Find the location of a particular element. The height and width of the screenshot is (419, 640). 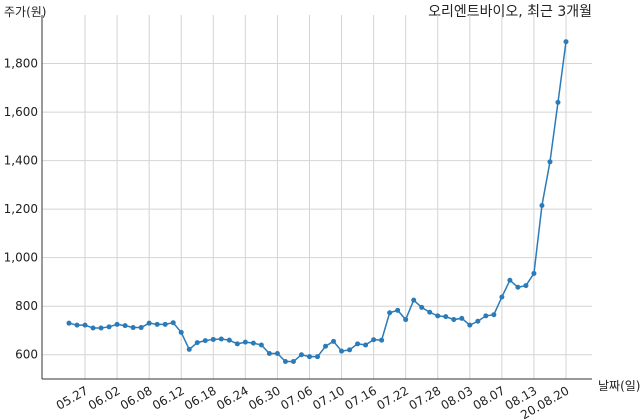

chart-title: 오리엔트바이오, 최근 3개월 is located at coordinates (510, 12).